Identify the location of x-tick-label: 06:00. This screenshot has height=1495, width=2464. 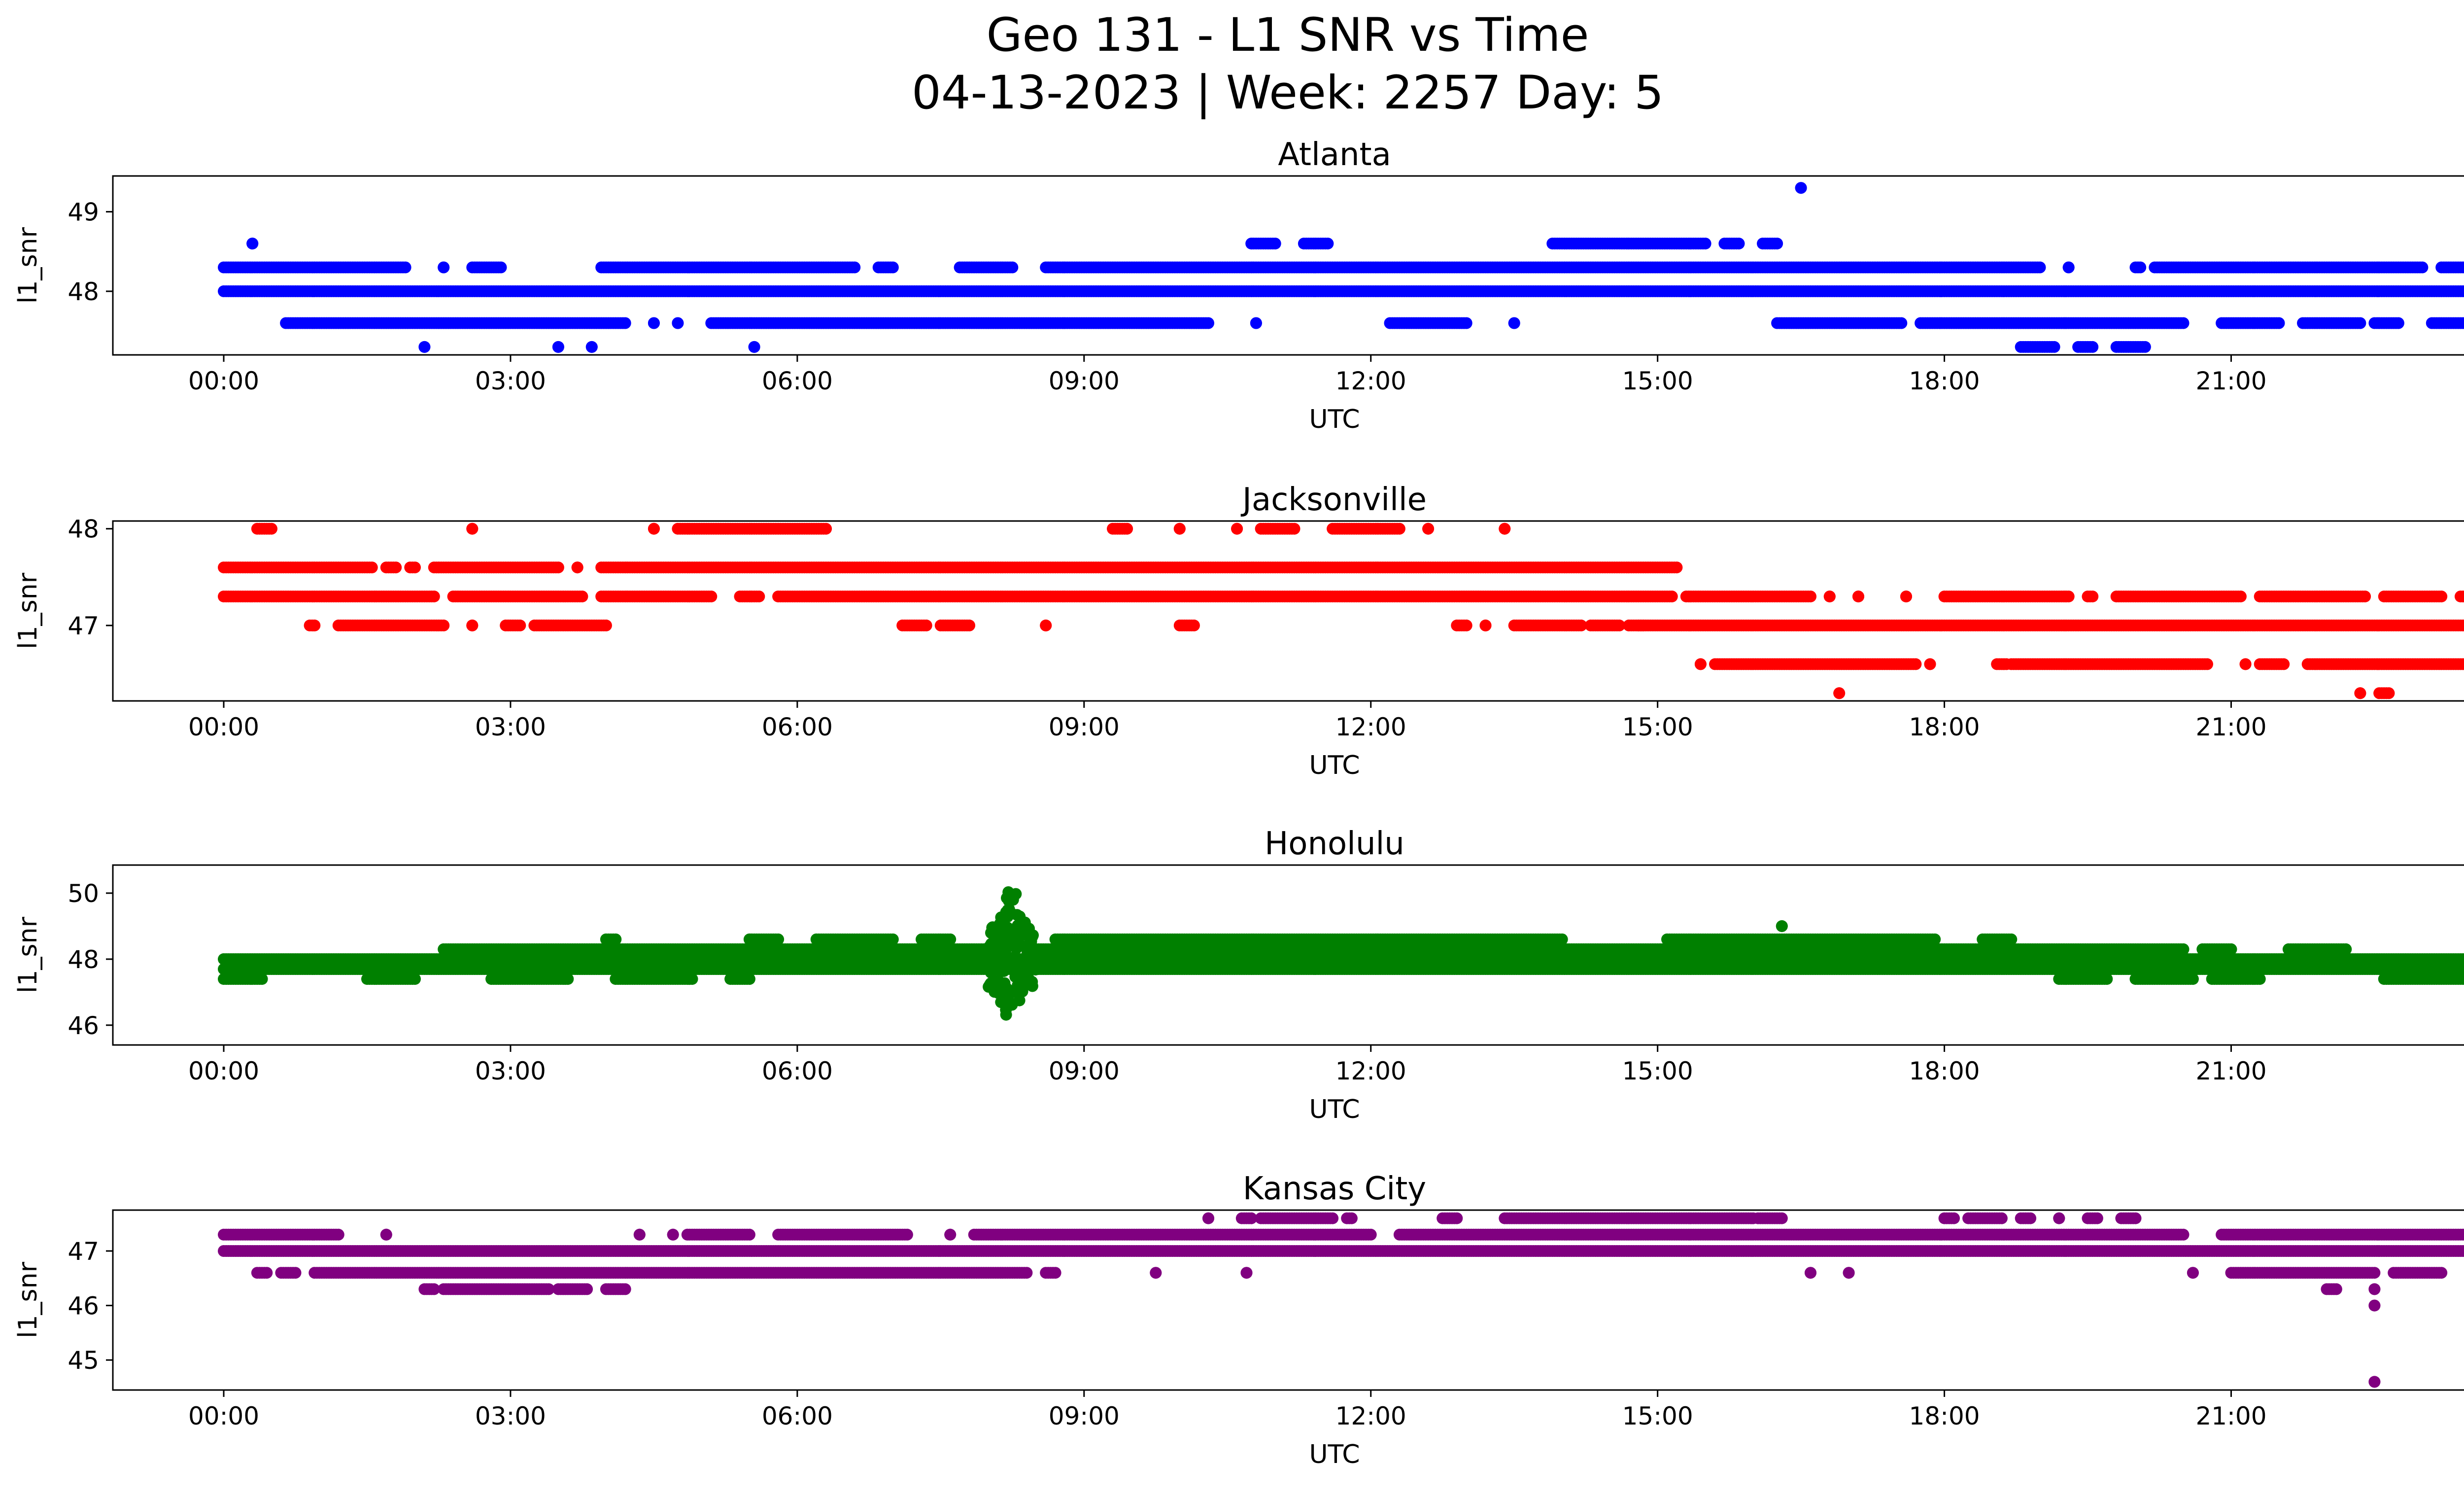
(797, 727).